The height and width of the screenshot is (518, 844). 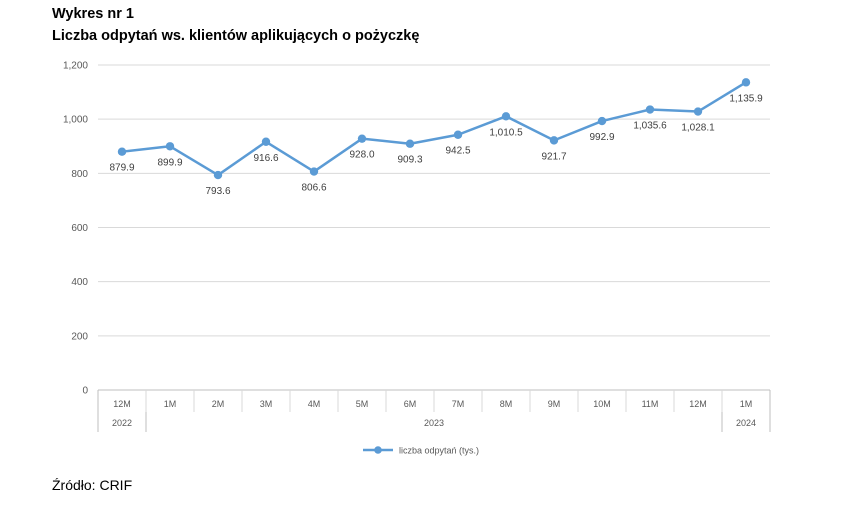 What do you see at coordinates (650, 404) in the screenshot?
I see `x-tick-label: 11M` at bounding box center [650, 404].